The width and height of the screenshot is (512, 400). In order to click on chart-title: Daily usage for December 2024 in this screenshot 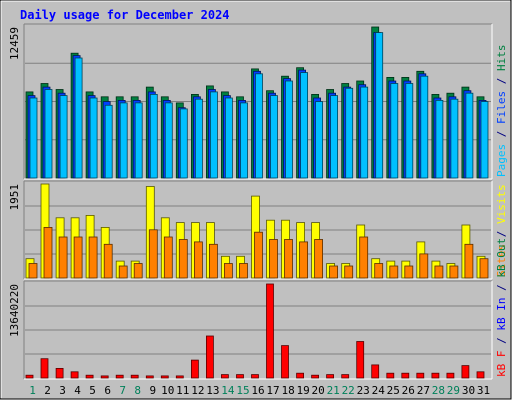, I will do `click(125, 15)`.